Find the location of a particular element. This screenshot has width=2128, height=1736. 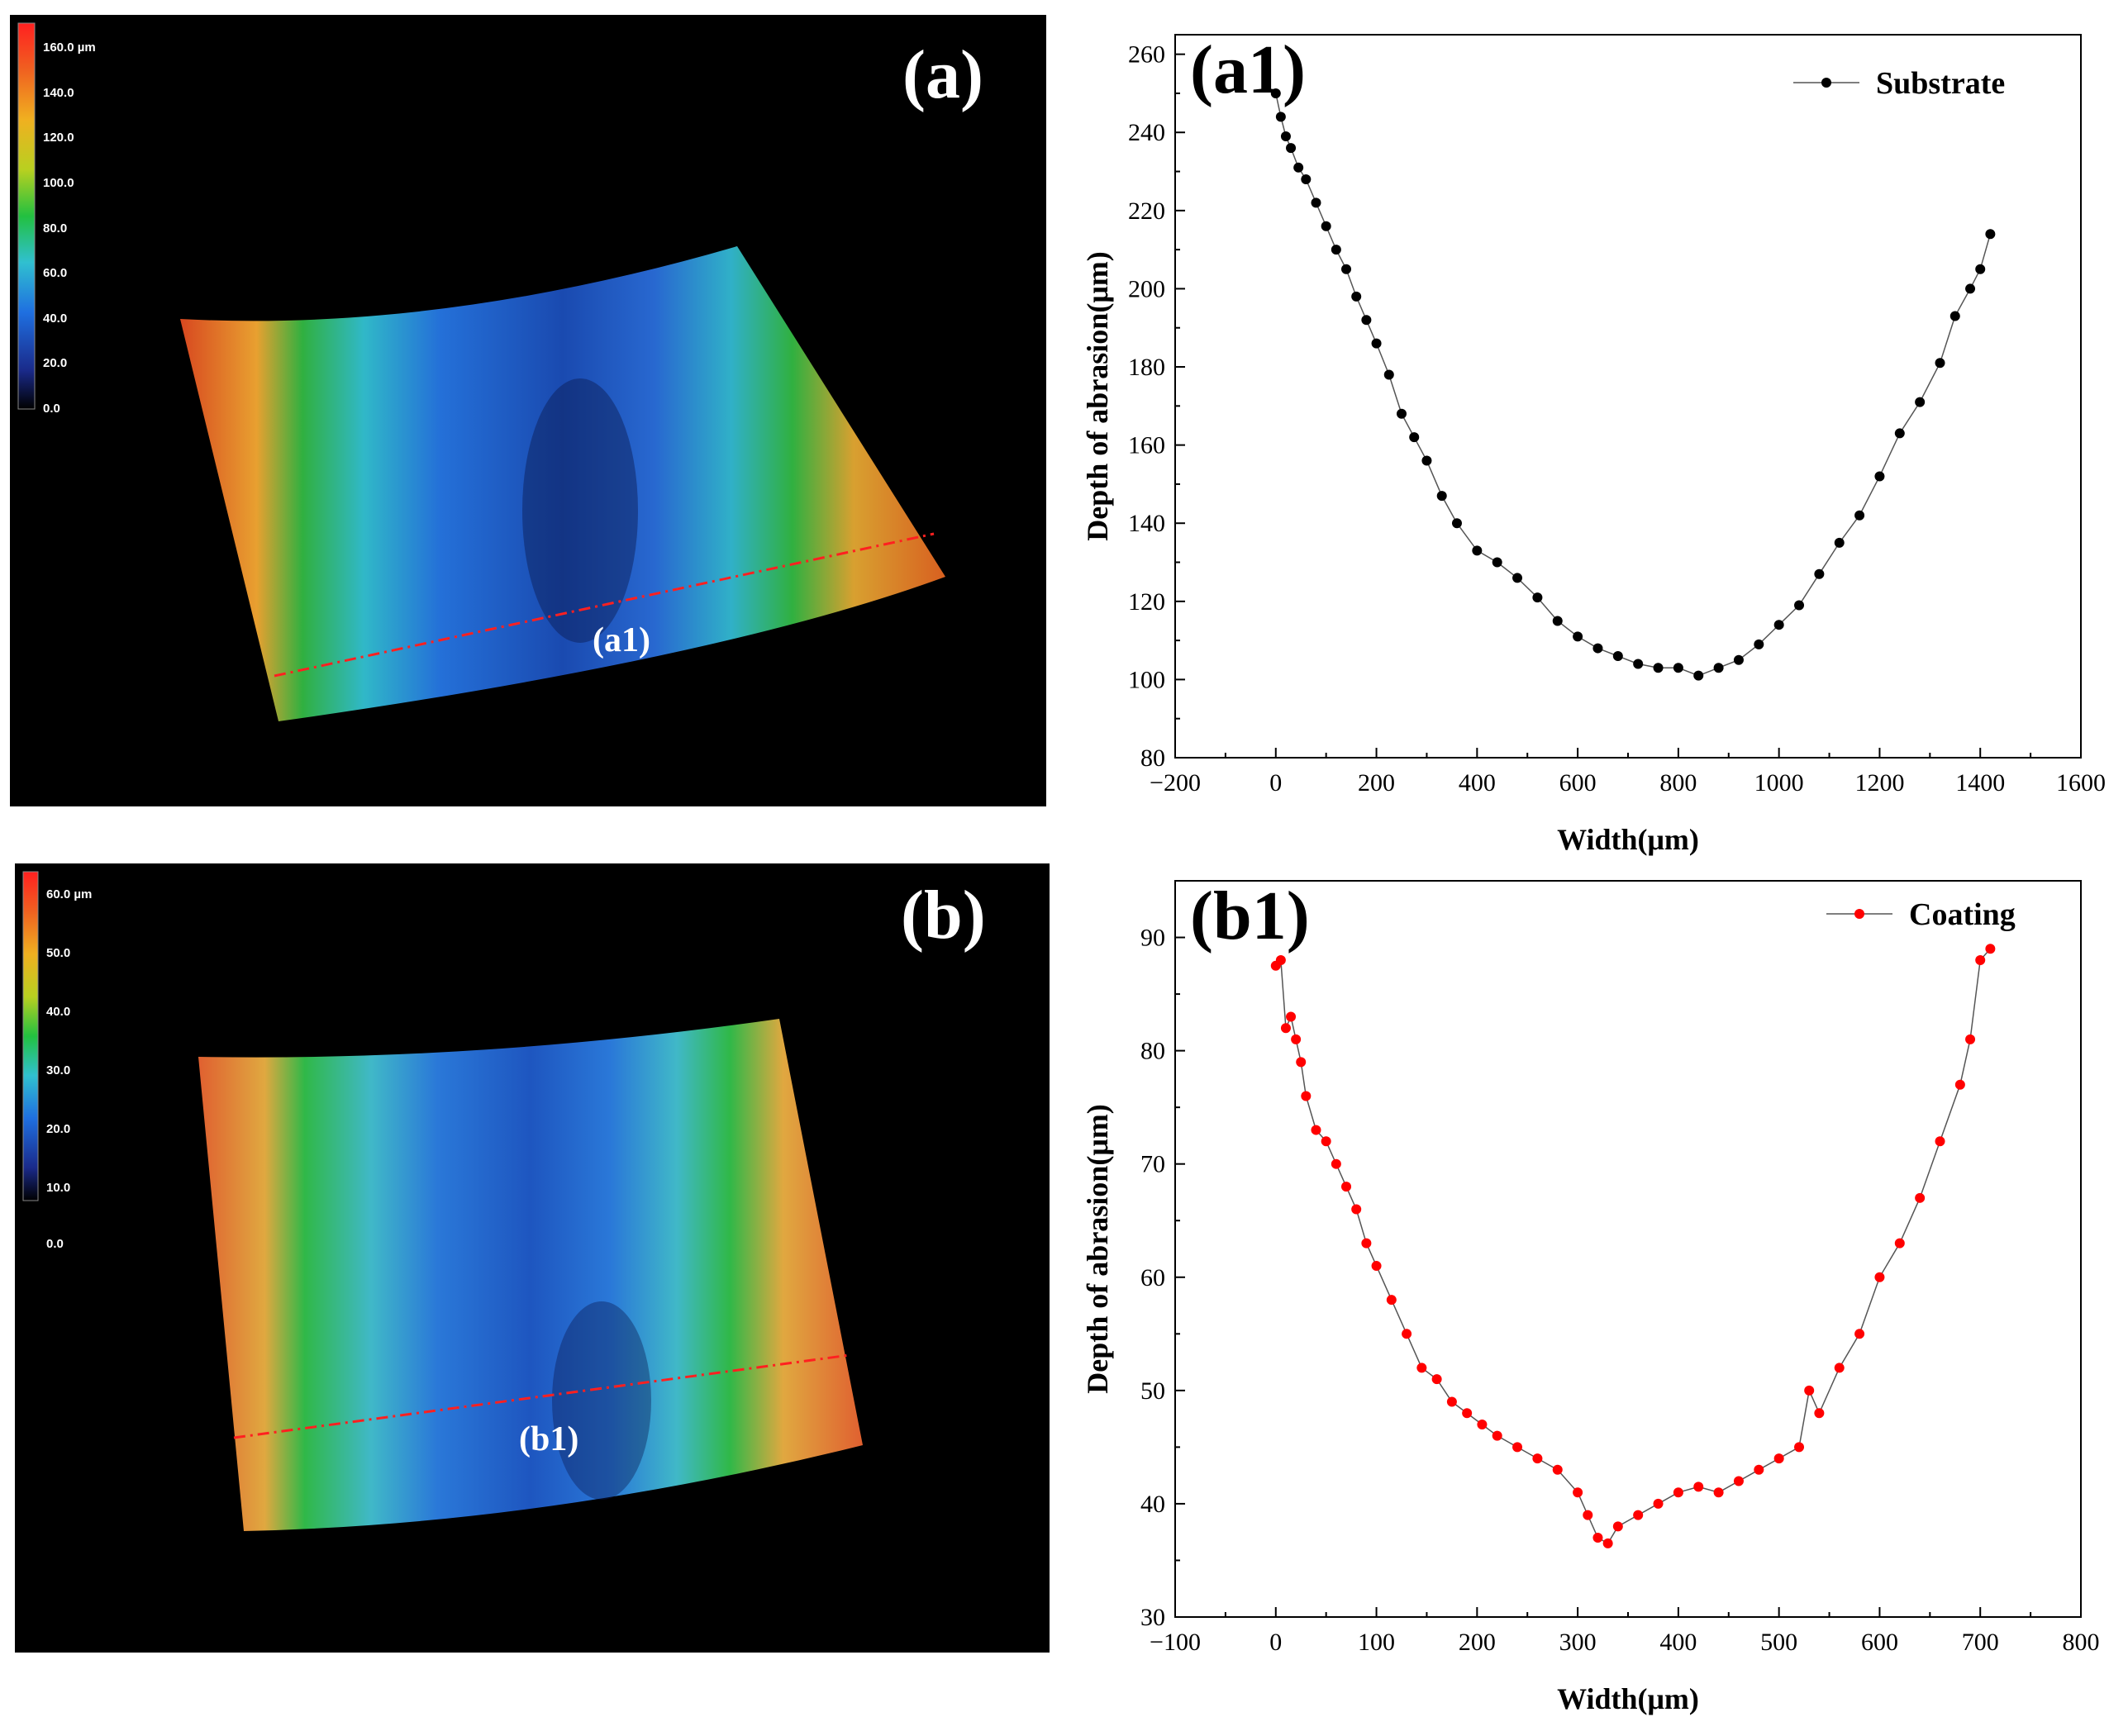

y-tick-label: 240 is located at coordinates (1146, 132).